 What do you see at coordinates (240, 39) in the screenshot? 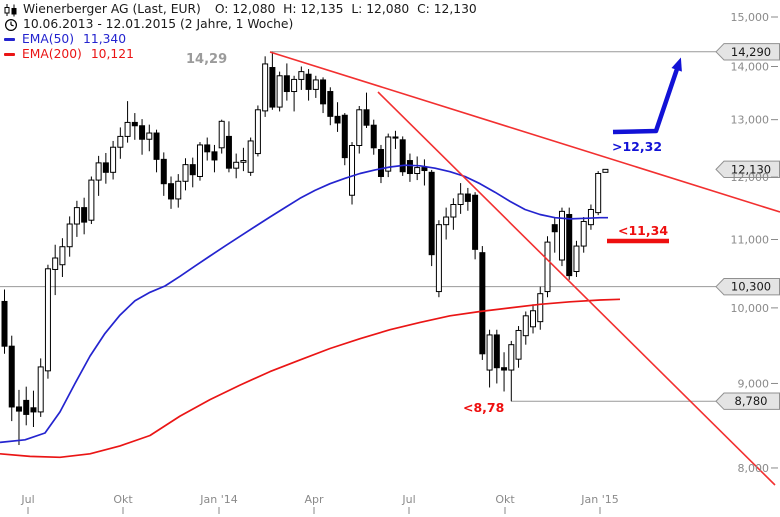
I see `legend-ema50-row: EMA(50) 11,340` at bounding box center [240, 39].